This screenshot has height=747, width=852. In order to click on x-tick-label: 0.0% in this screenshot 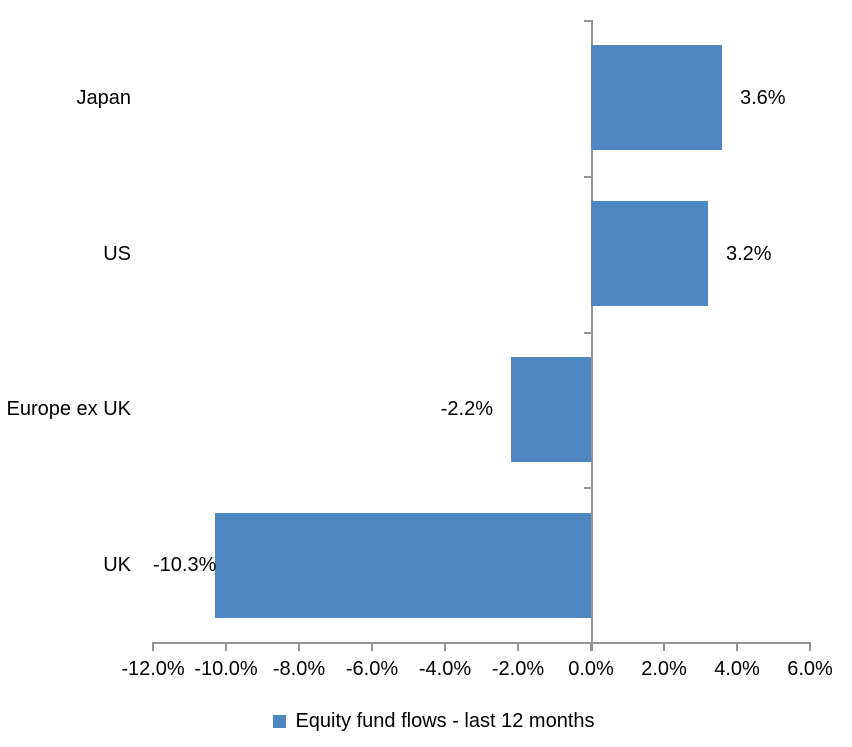, I will do `click(591, 669)`.